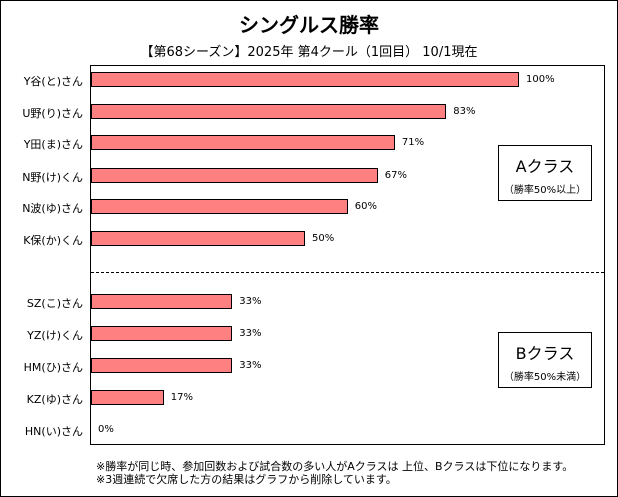 The image size is (618, 497). I want to click on category-label: KZ(ゆ)さん, so click(54, 399).